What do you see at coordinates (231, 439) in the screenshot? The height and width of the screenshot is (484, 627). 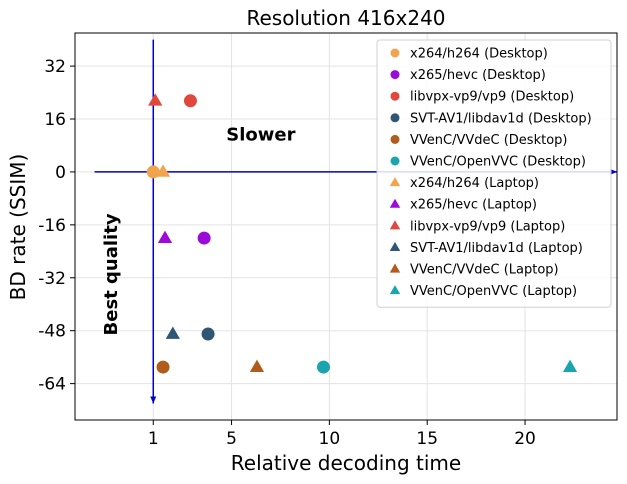 I see `x-tick-label: 5` at bounding box center [231, 439].